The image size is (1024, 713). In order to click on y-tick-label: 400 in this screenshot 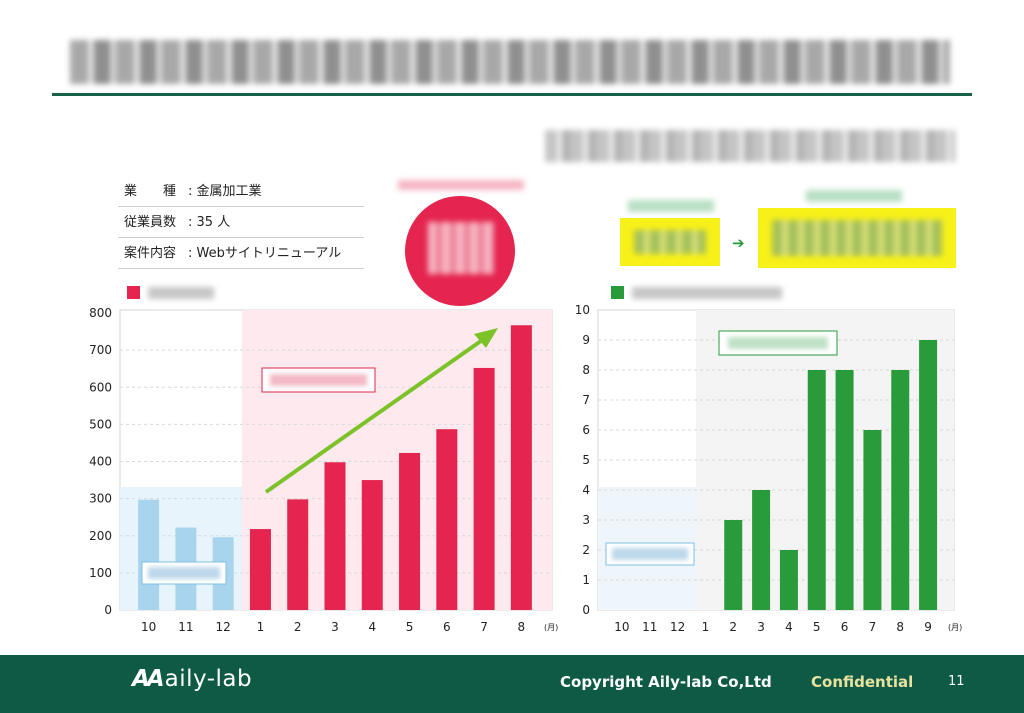, I will do `click(100, 462)`.